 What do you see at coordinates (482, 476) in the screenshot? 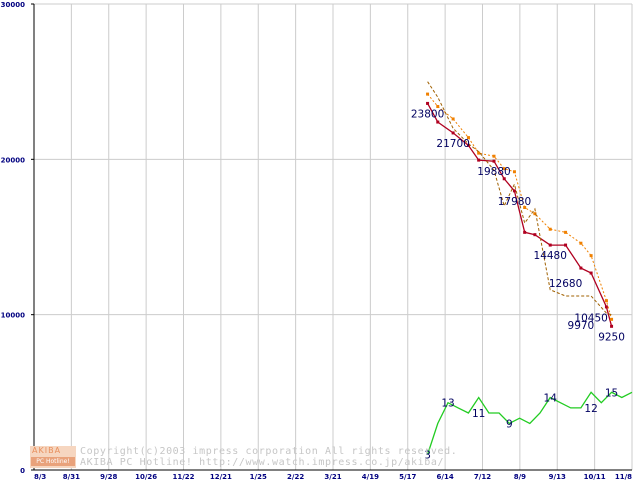
I see `x-tick-label: 7/12` at bounding box center [482, 476].